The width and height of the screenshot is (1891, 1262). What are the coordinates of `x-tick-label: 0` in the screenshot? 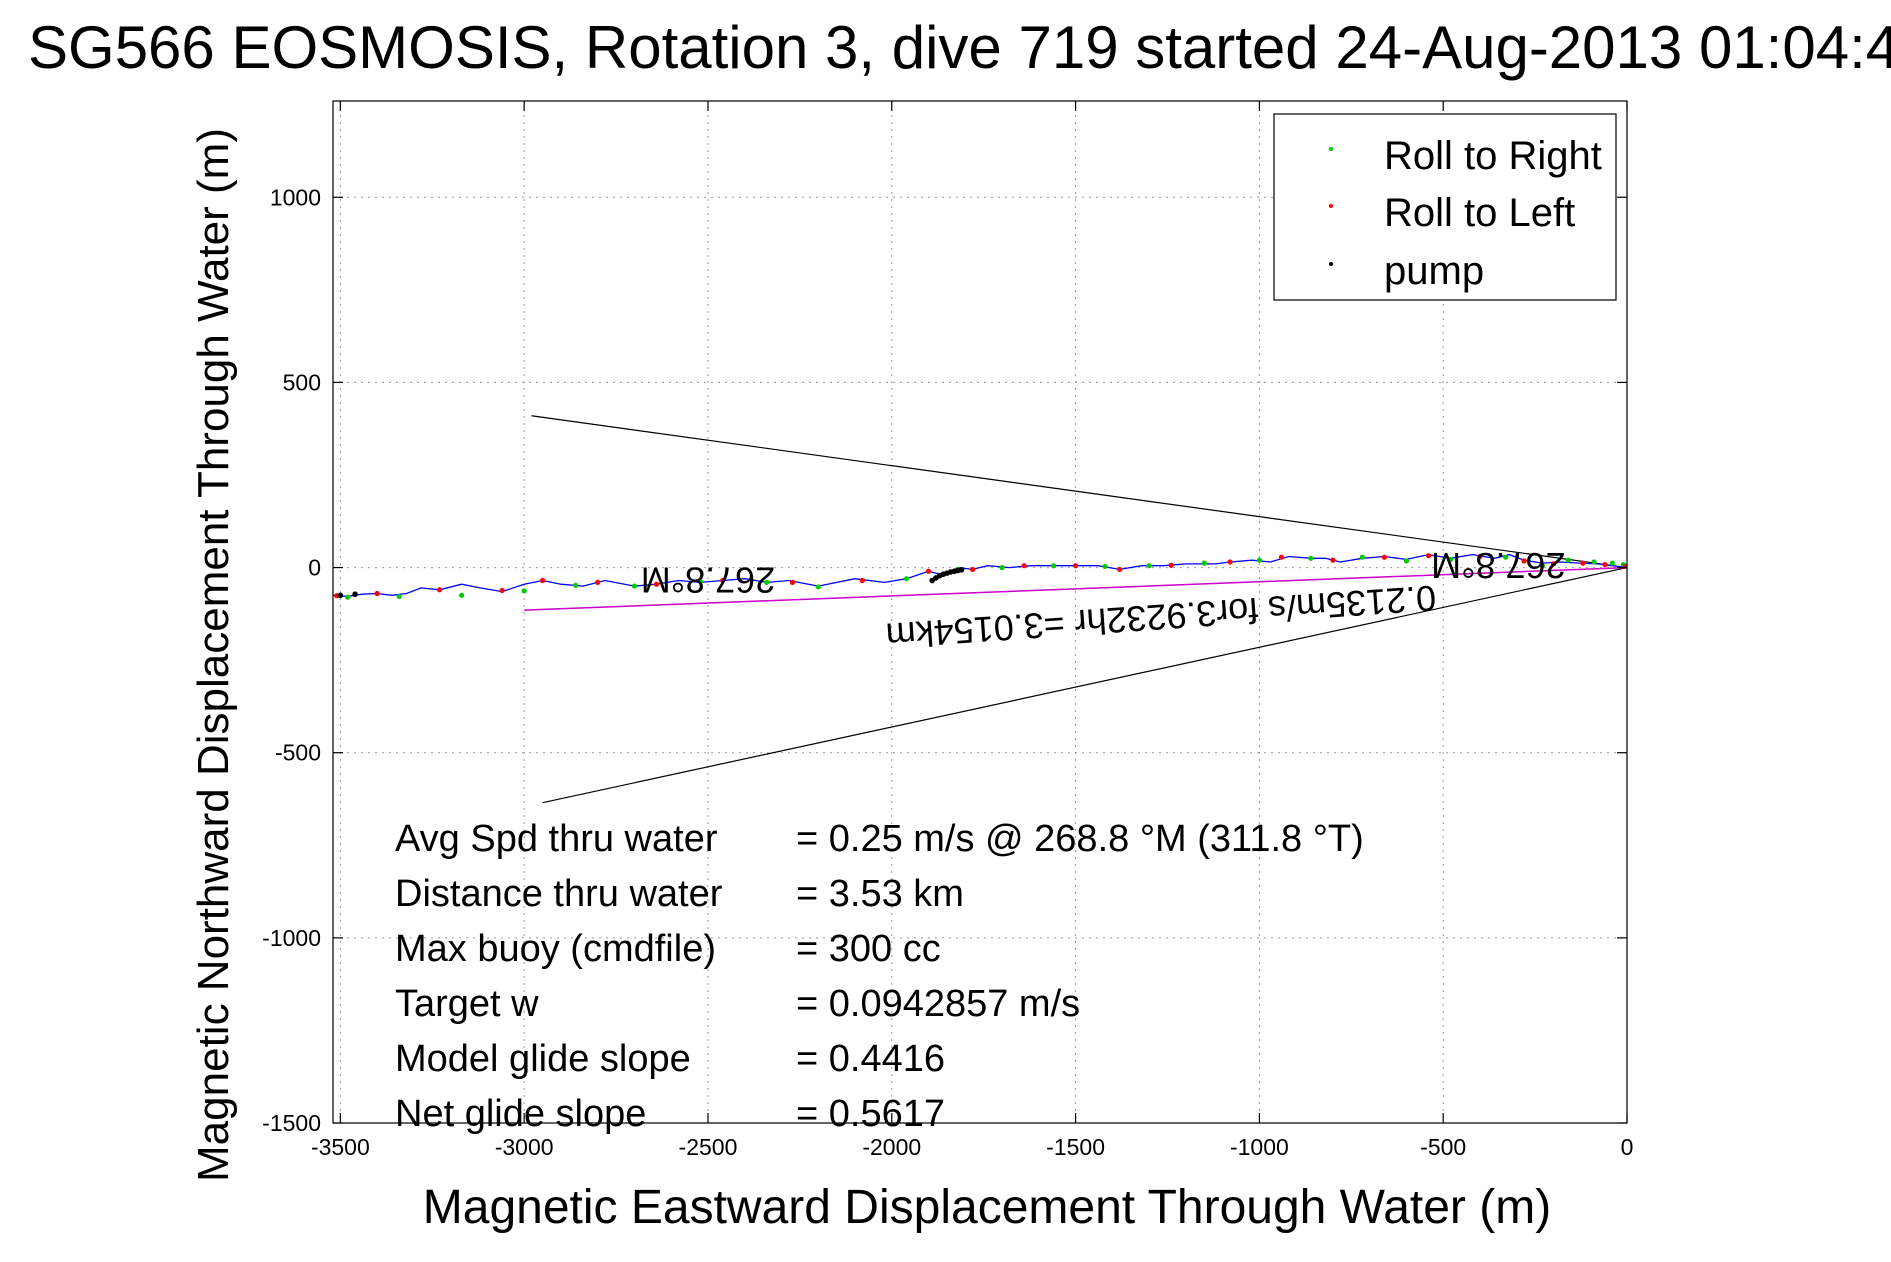 It's located at (1627, 1147).